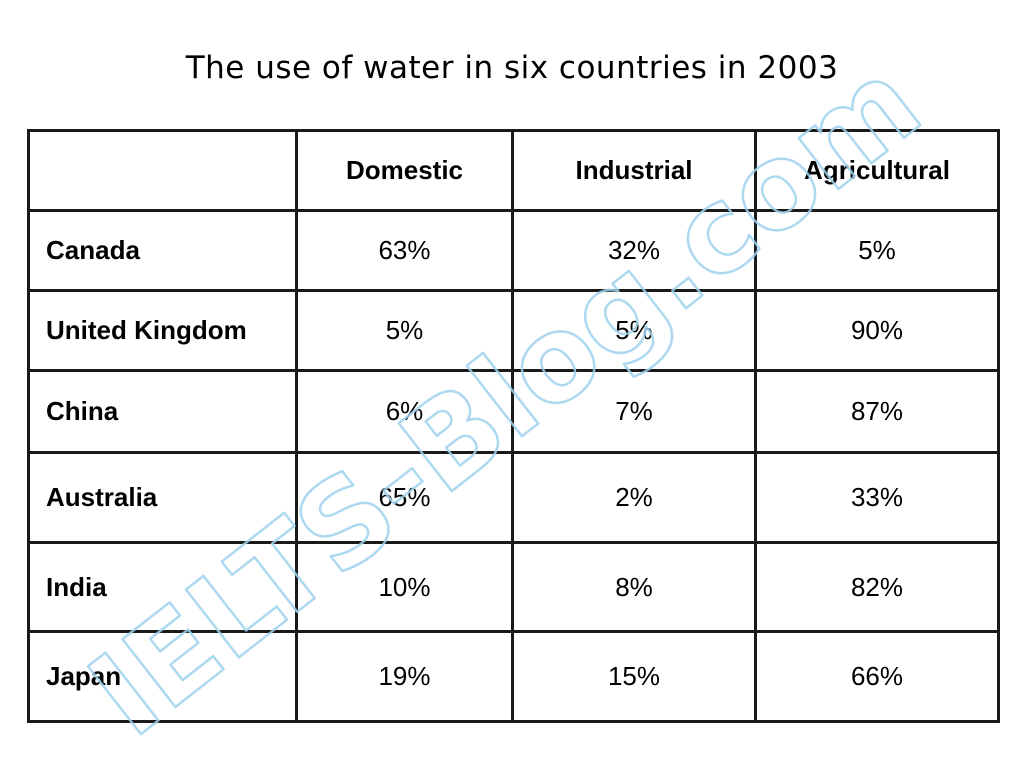 This screenshot has width=1024, height=768. I want to click on agricultural-cell: 5%, so click(877, 250).